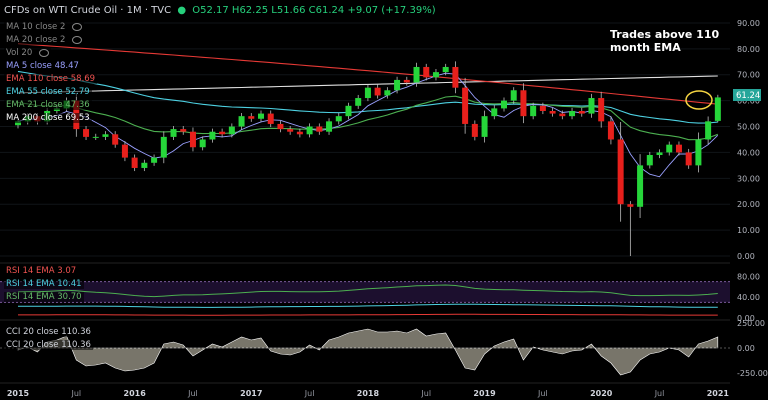 This screenshot has height=400, width=768. I want to click on svg-text: 61.24, so click(748, 96).